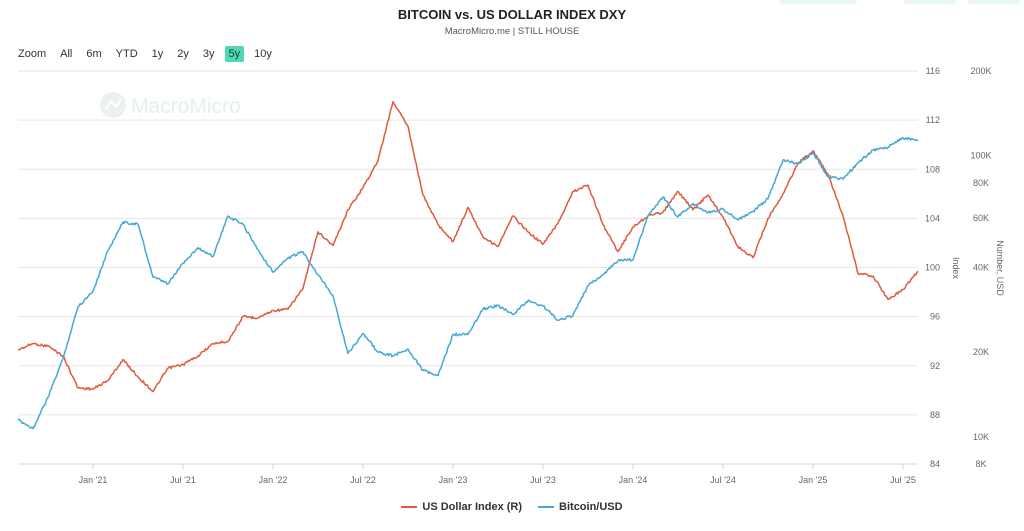 Image resolution: width=1024 pixels, height=531 pixels. What do you see at coordinates (157, 54) in the screenshot?
I see `zoom-1y-button: 1y` at bounding box center [157, 54].